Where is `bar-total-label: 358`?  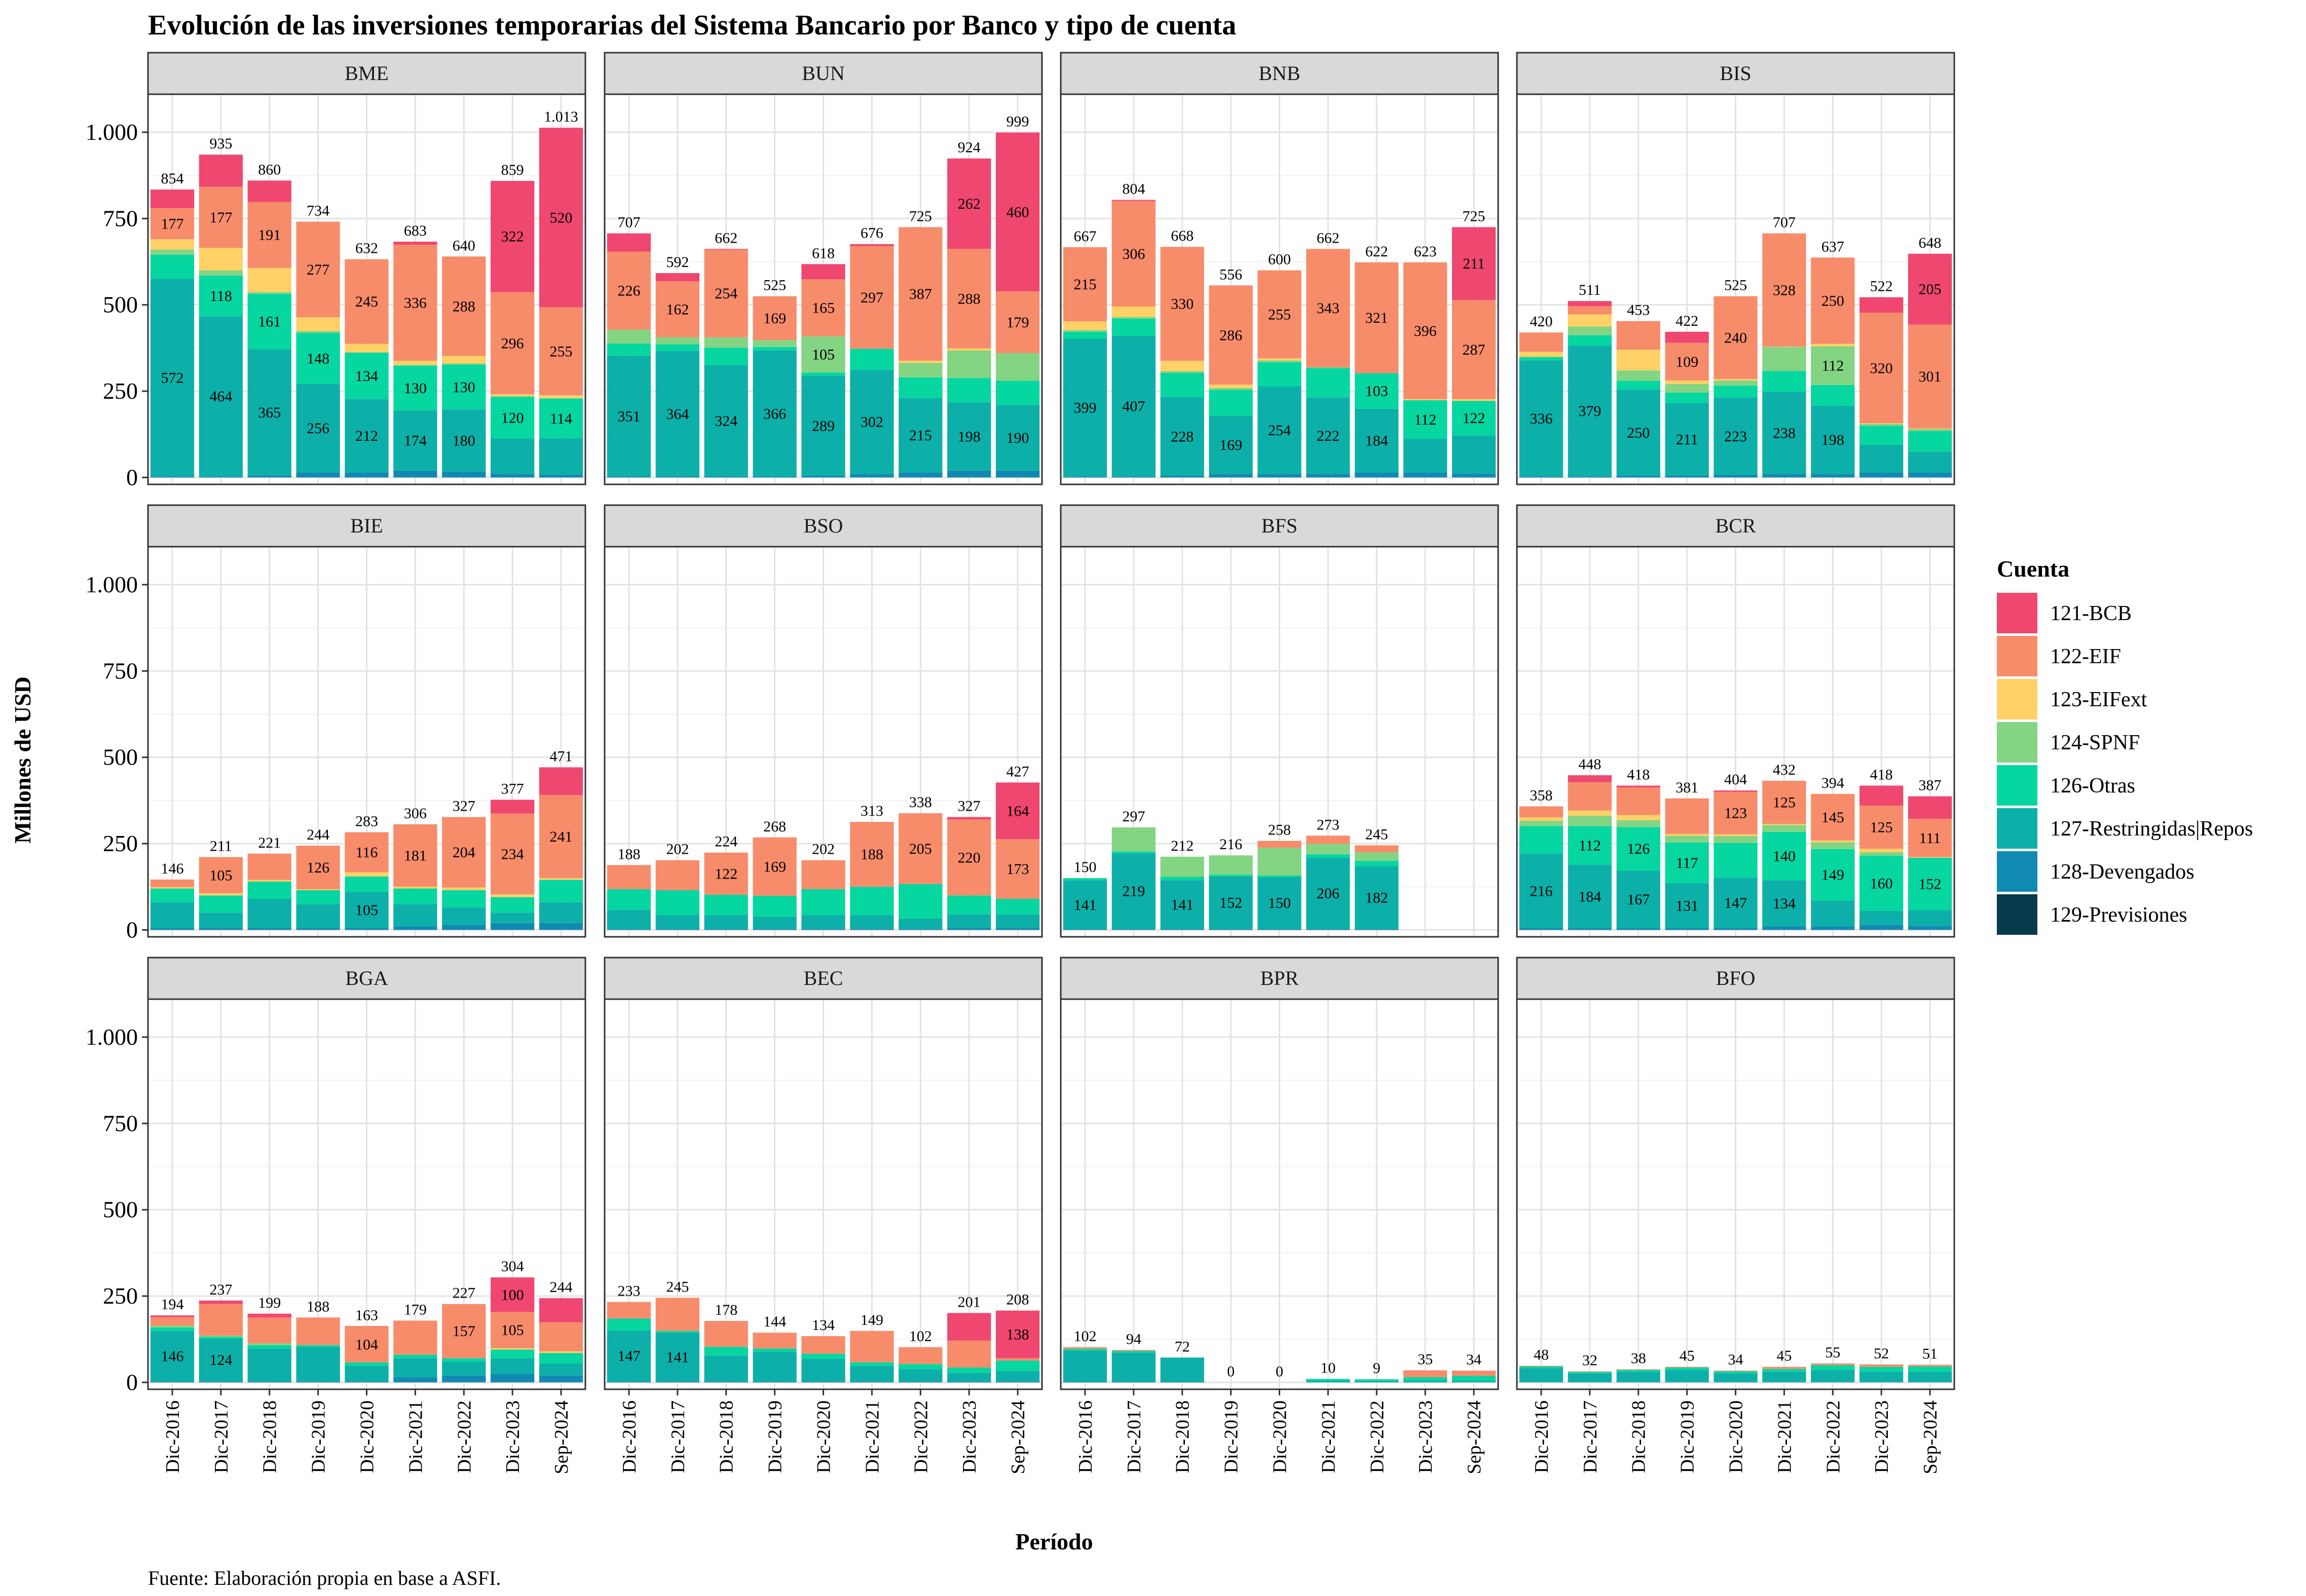 bar-total-label: 358 is located at coordinates (1541, 795).